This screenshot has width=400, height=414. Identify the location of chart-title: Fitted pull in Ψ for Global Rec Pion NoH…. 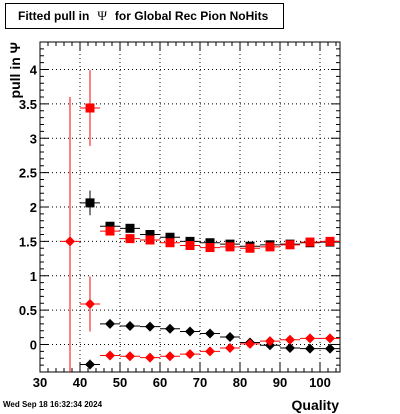
(144, 16).